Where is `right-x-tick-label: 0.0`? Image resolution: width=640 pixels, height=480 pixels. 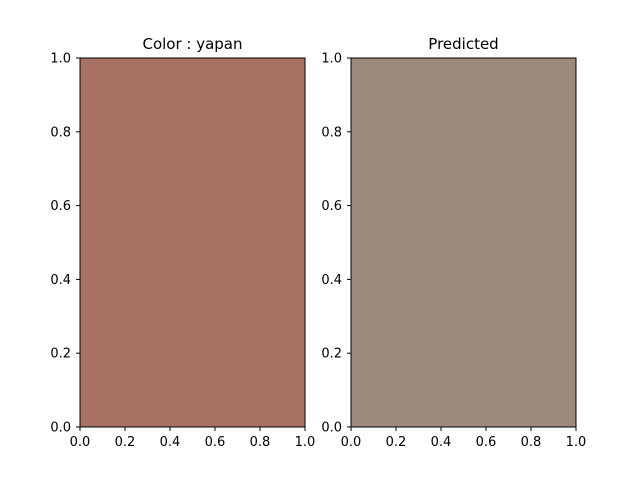
right-x-tick-label: 0.0 is located at coordinates (351, 442).